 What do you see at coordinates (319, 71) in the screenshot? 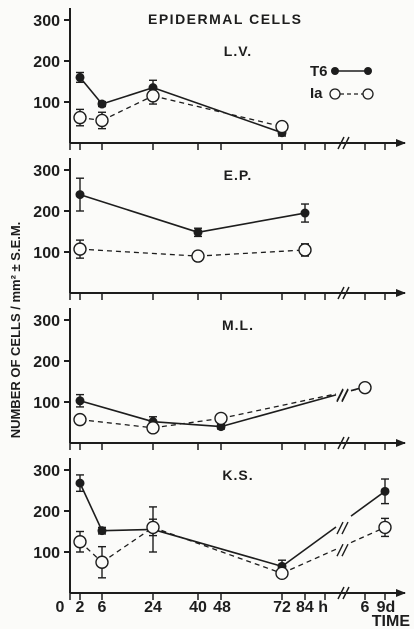
I see `legend-label-t6: T6` at bounding box center [319, 71].